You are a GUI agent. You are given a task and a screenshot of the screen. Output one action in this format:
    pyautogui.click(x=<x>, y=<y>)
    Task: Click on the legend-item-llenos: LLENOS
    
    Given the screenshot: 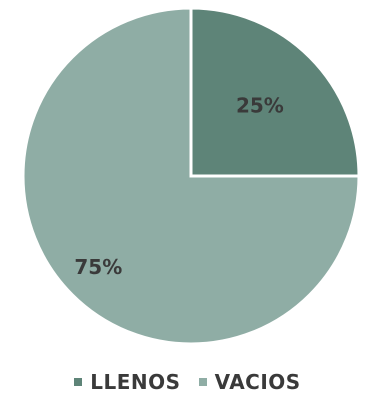 What is the action you would take?
    pyautogui.click(x=127, y=382)
    